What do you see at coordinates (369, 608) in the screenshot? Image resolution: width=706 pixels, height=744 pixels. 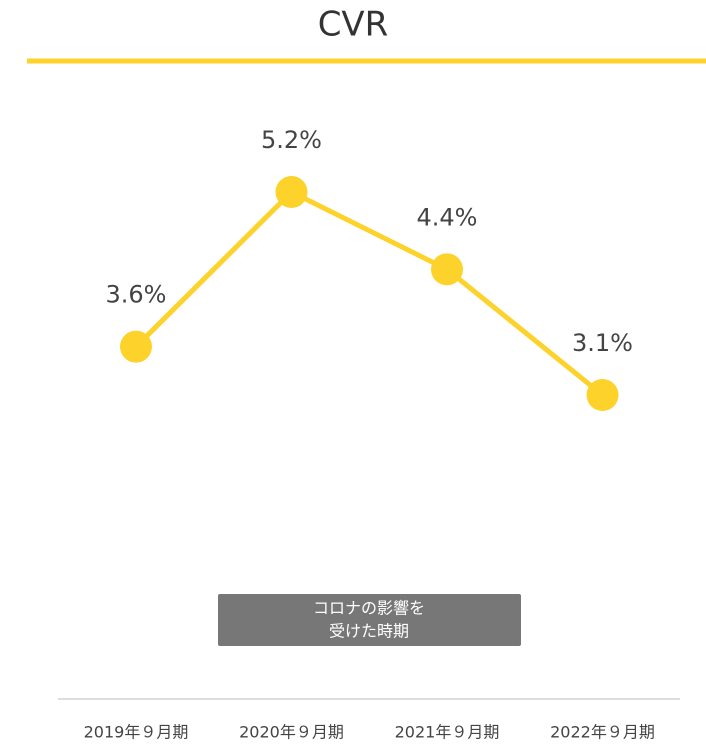 I see `annotation-text: コロナの影響を` at bounding box center [369, 608].